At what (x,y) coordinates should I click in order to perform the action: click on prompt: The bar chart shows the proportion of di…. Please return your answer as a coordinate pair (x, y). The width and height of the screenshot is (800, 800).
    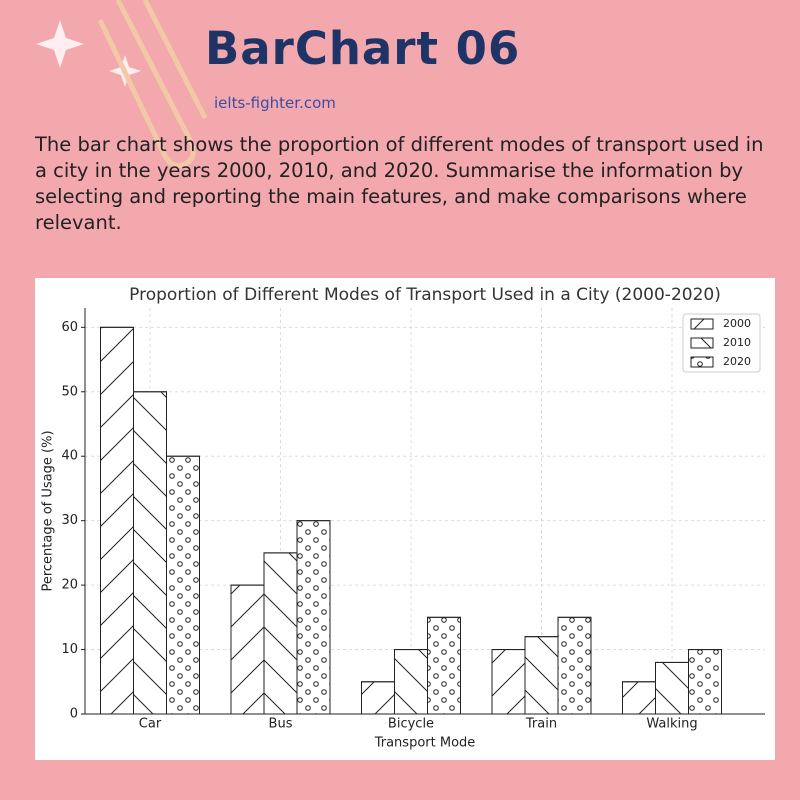
    Looking at the image, I should click on (399, 183).